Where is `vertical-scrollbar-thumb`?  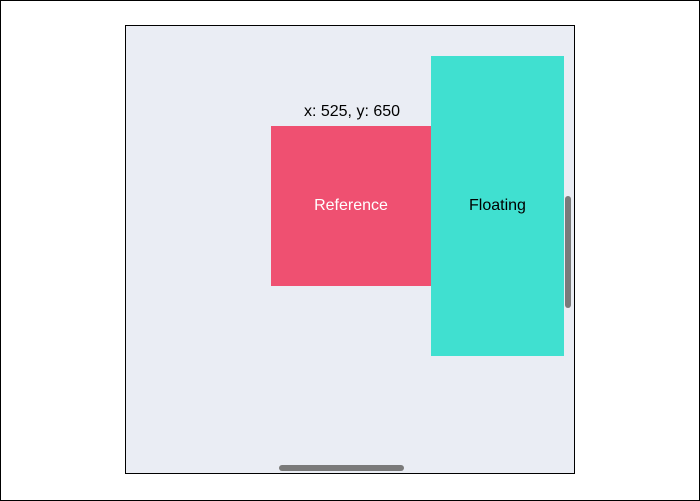 vertical-scrollbar-thumb is located at coordinates (568, 252).